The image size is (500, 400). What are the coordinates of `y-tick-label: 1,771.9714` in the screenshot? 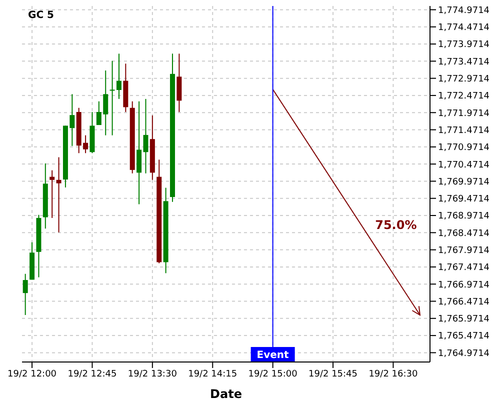 It's located at (464, 113).